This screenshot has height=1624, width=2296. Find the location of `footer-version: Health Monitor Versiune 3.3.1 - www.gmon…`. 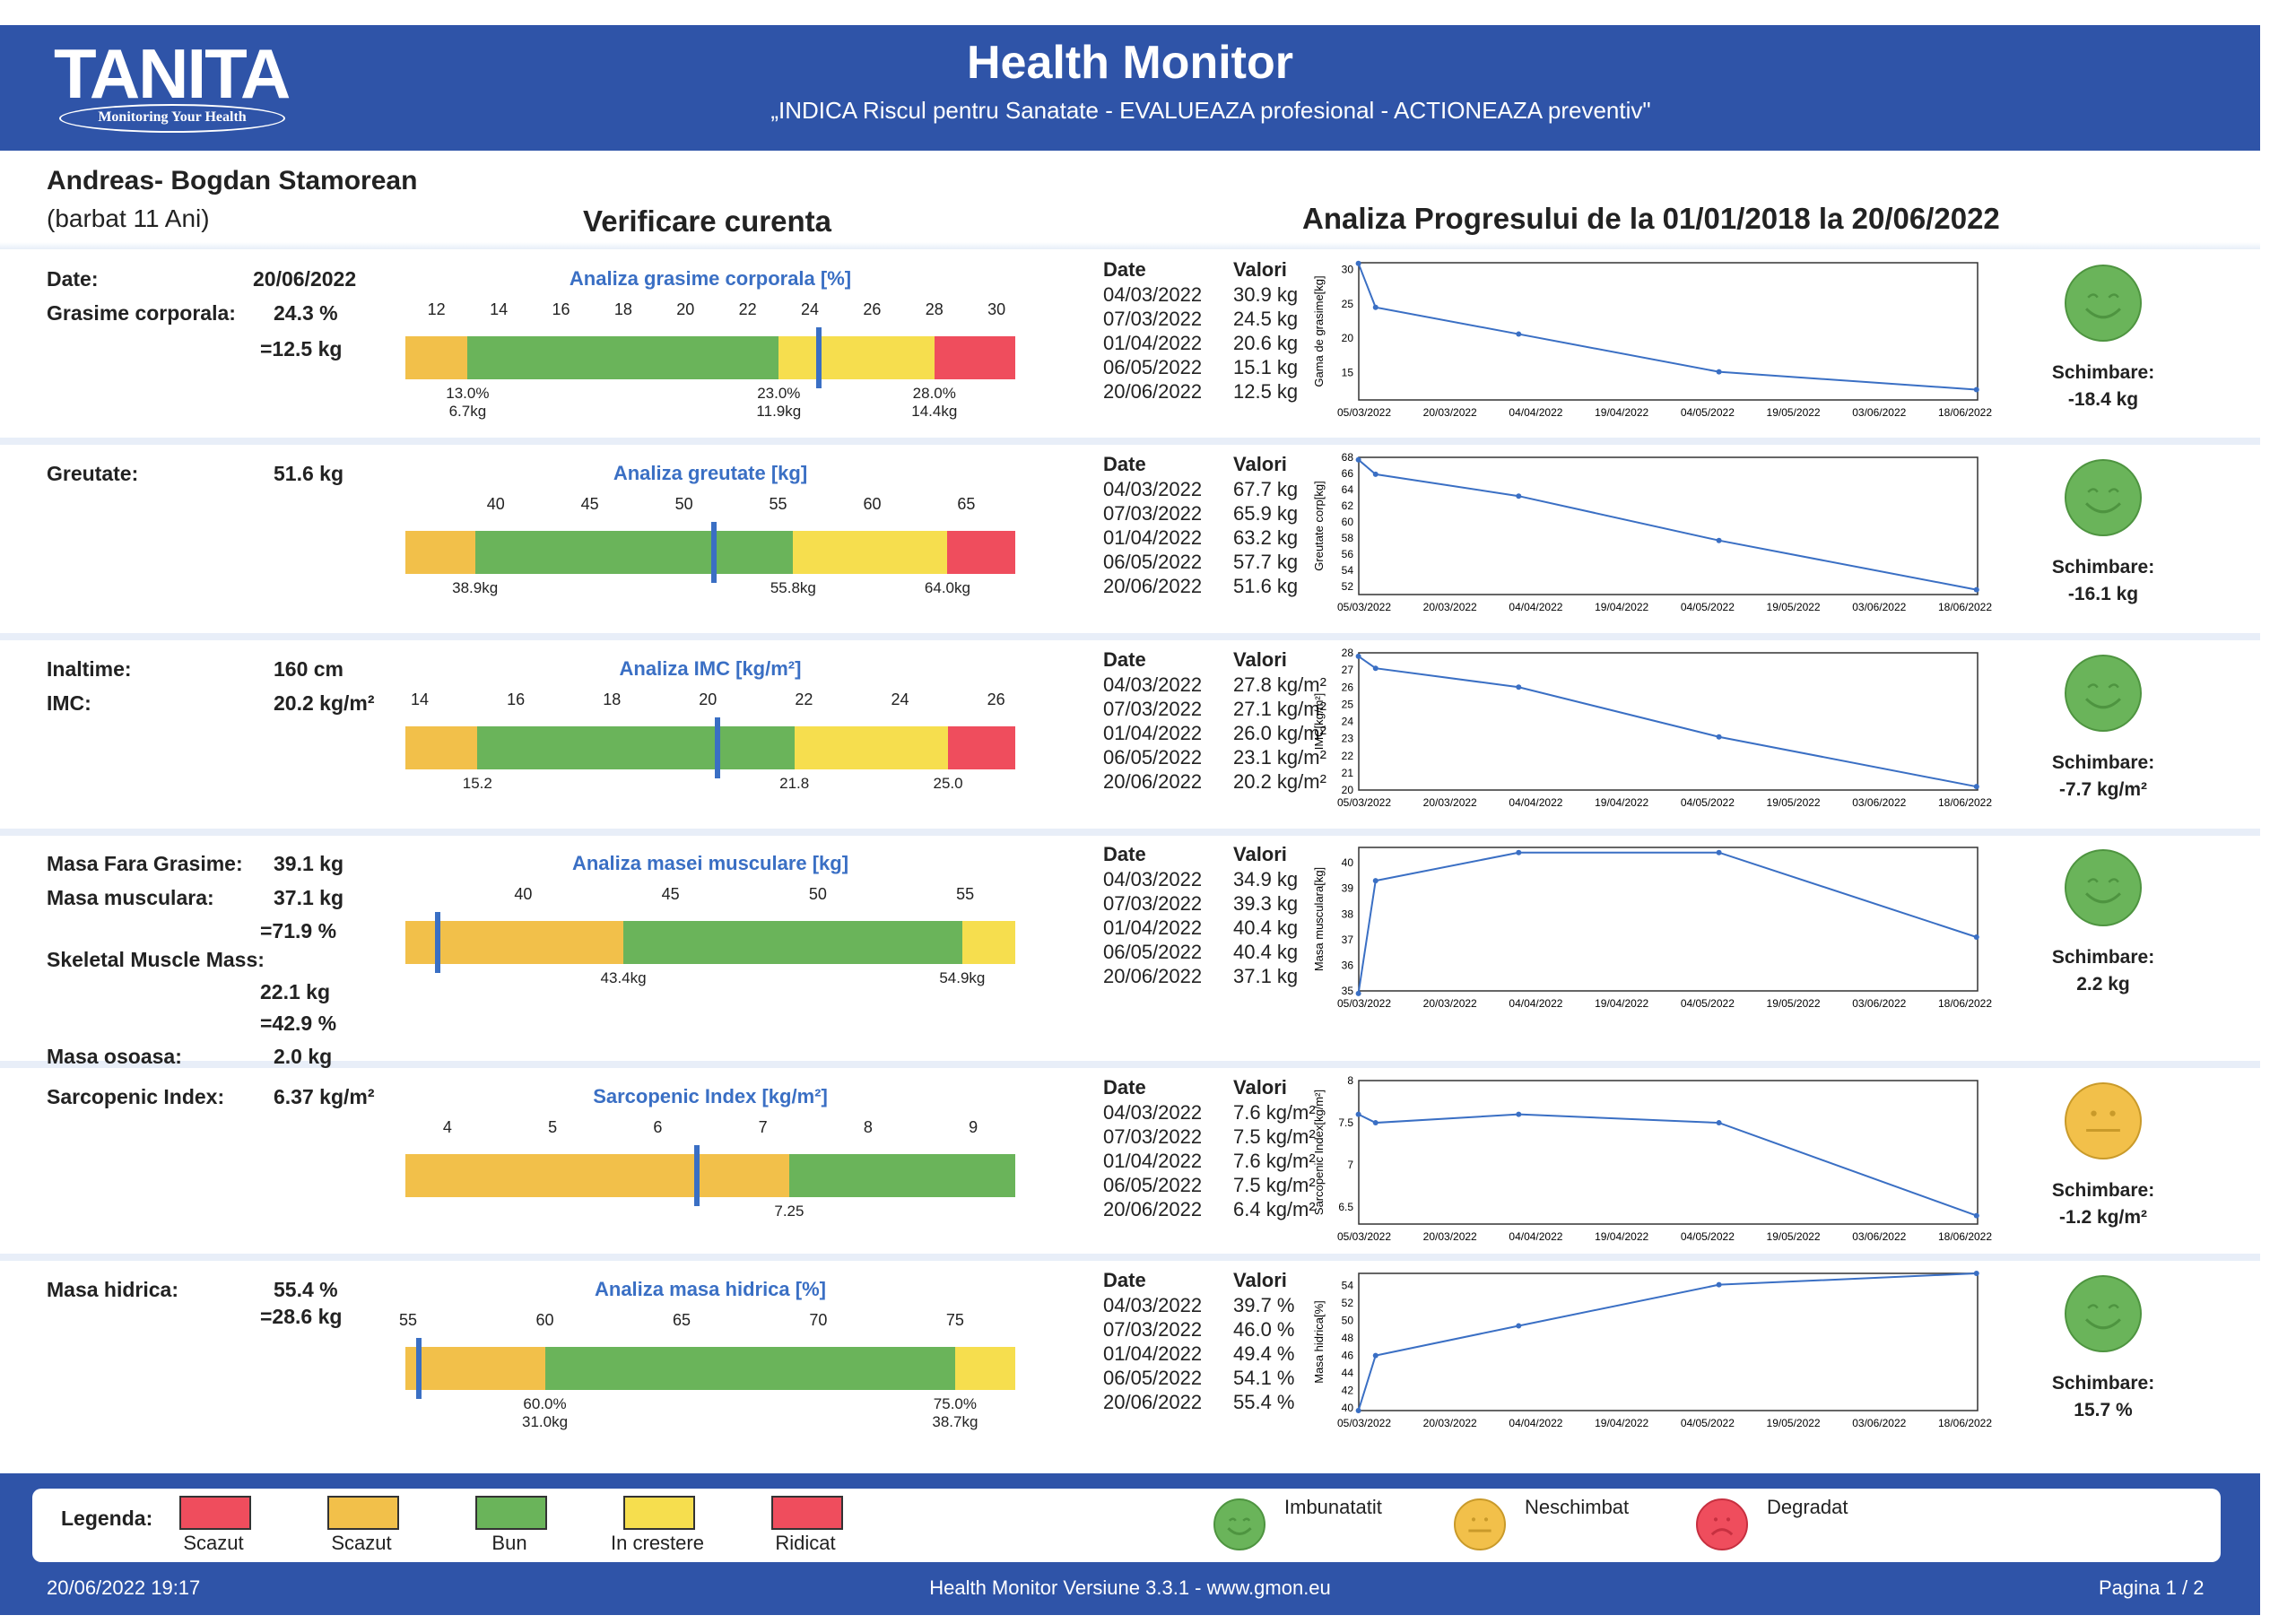

footer-version: Health Monitor Versiune 3.3.1 - www.gmon… is located at coordinates (1130, 1587).